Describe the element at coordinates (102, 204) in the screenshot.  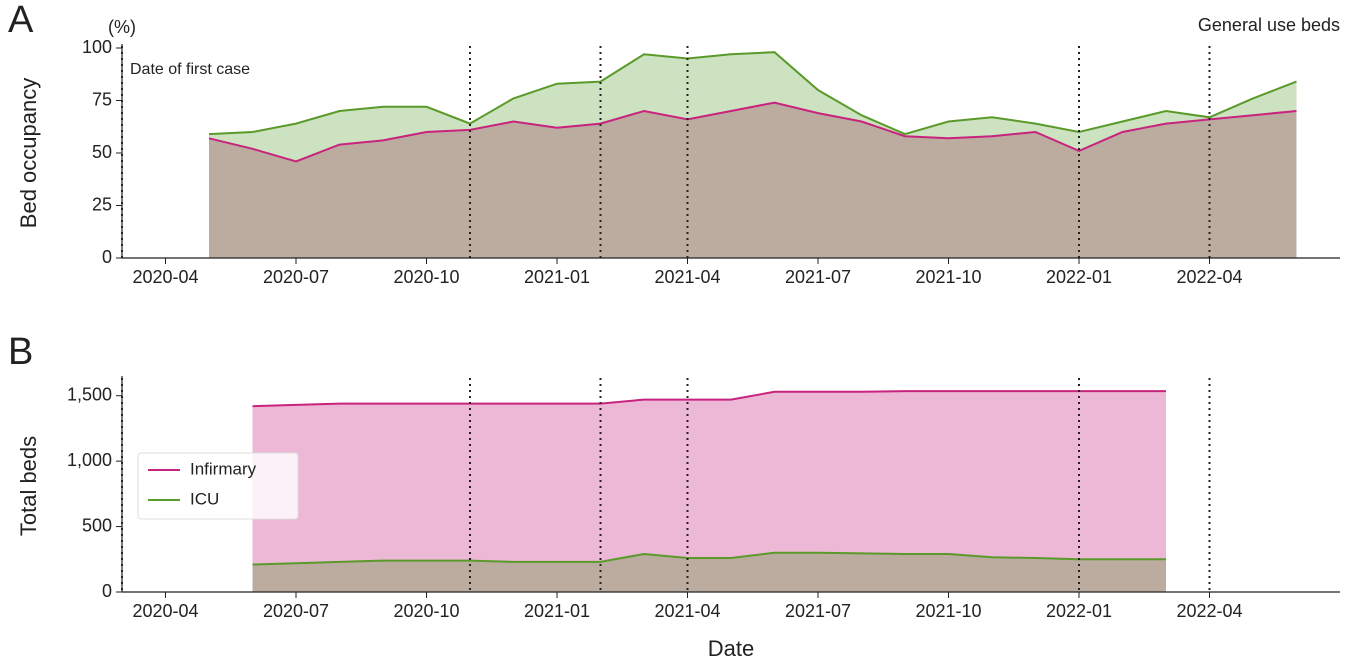
I see `y-tick-label: 25` at that location.